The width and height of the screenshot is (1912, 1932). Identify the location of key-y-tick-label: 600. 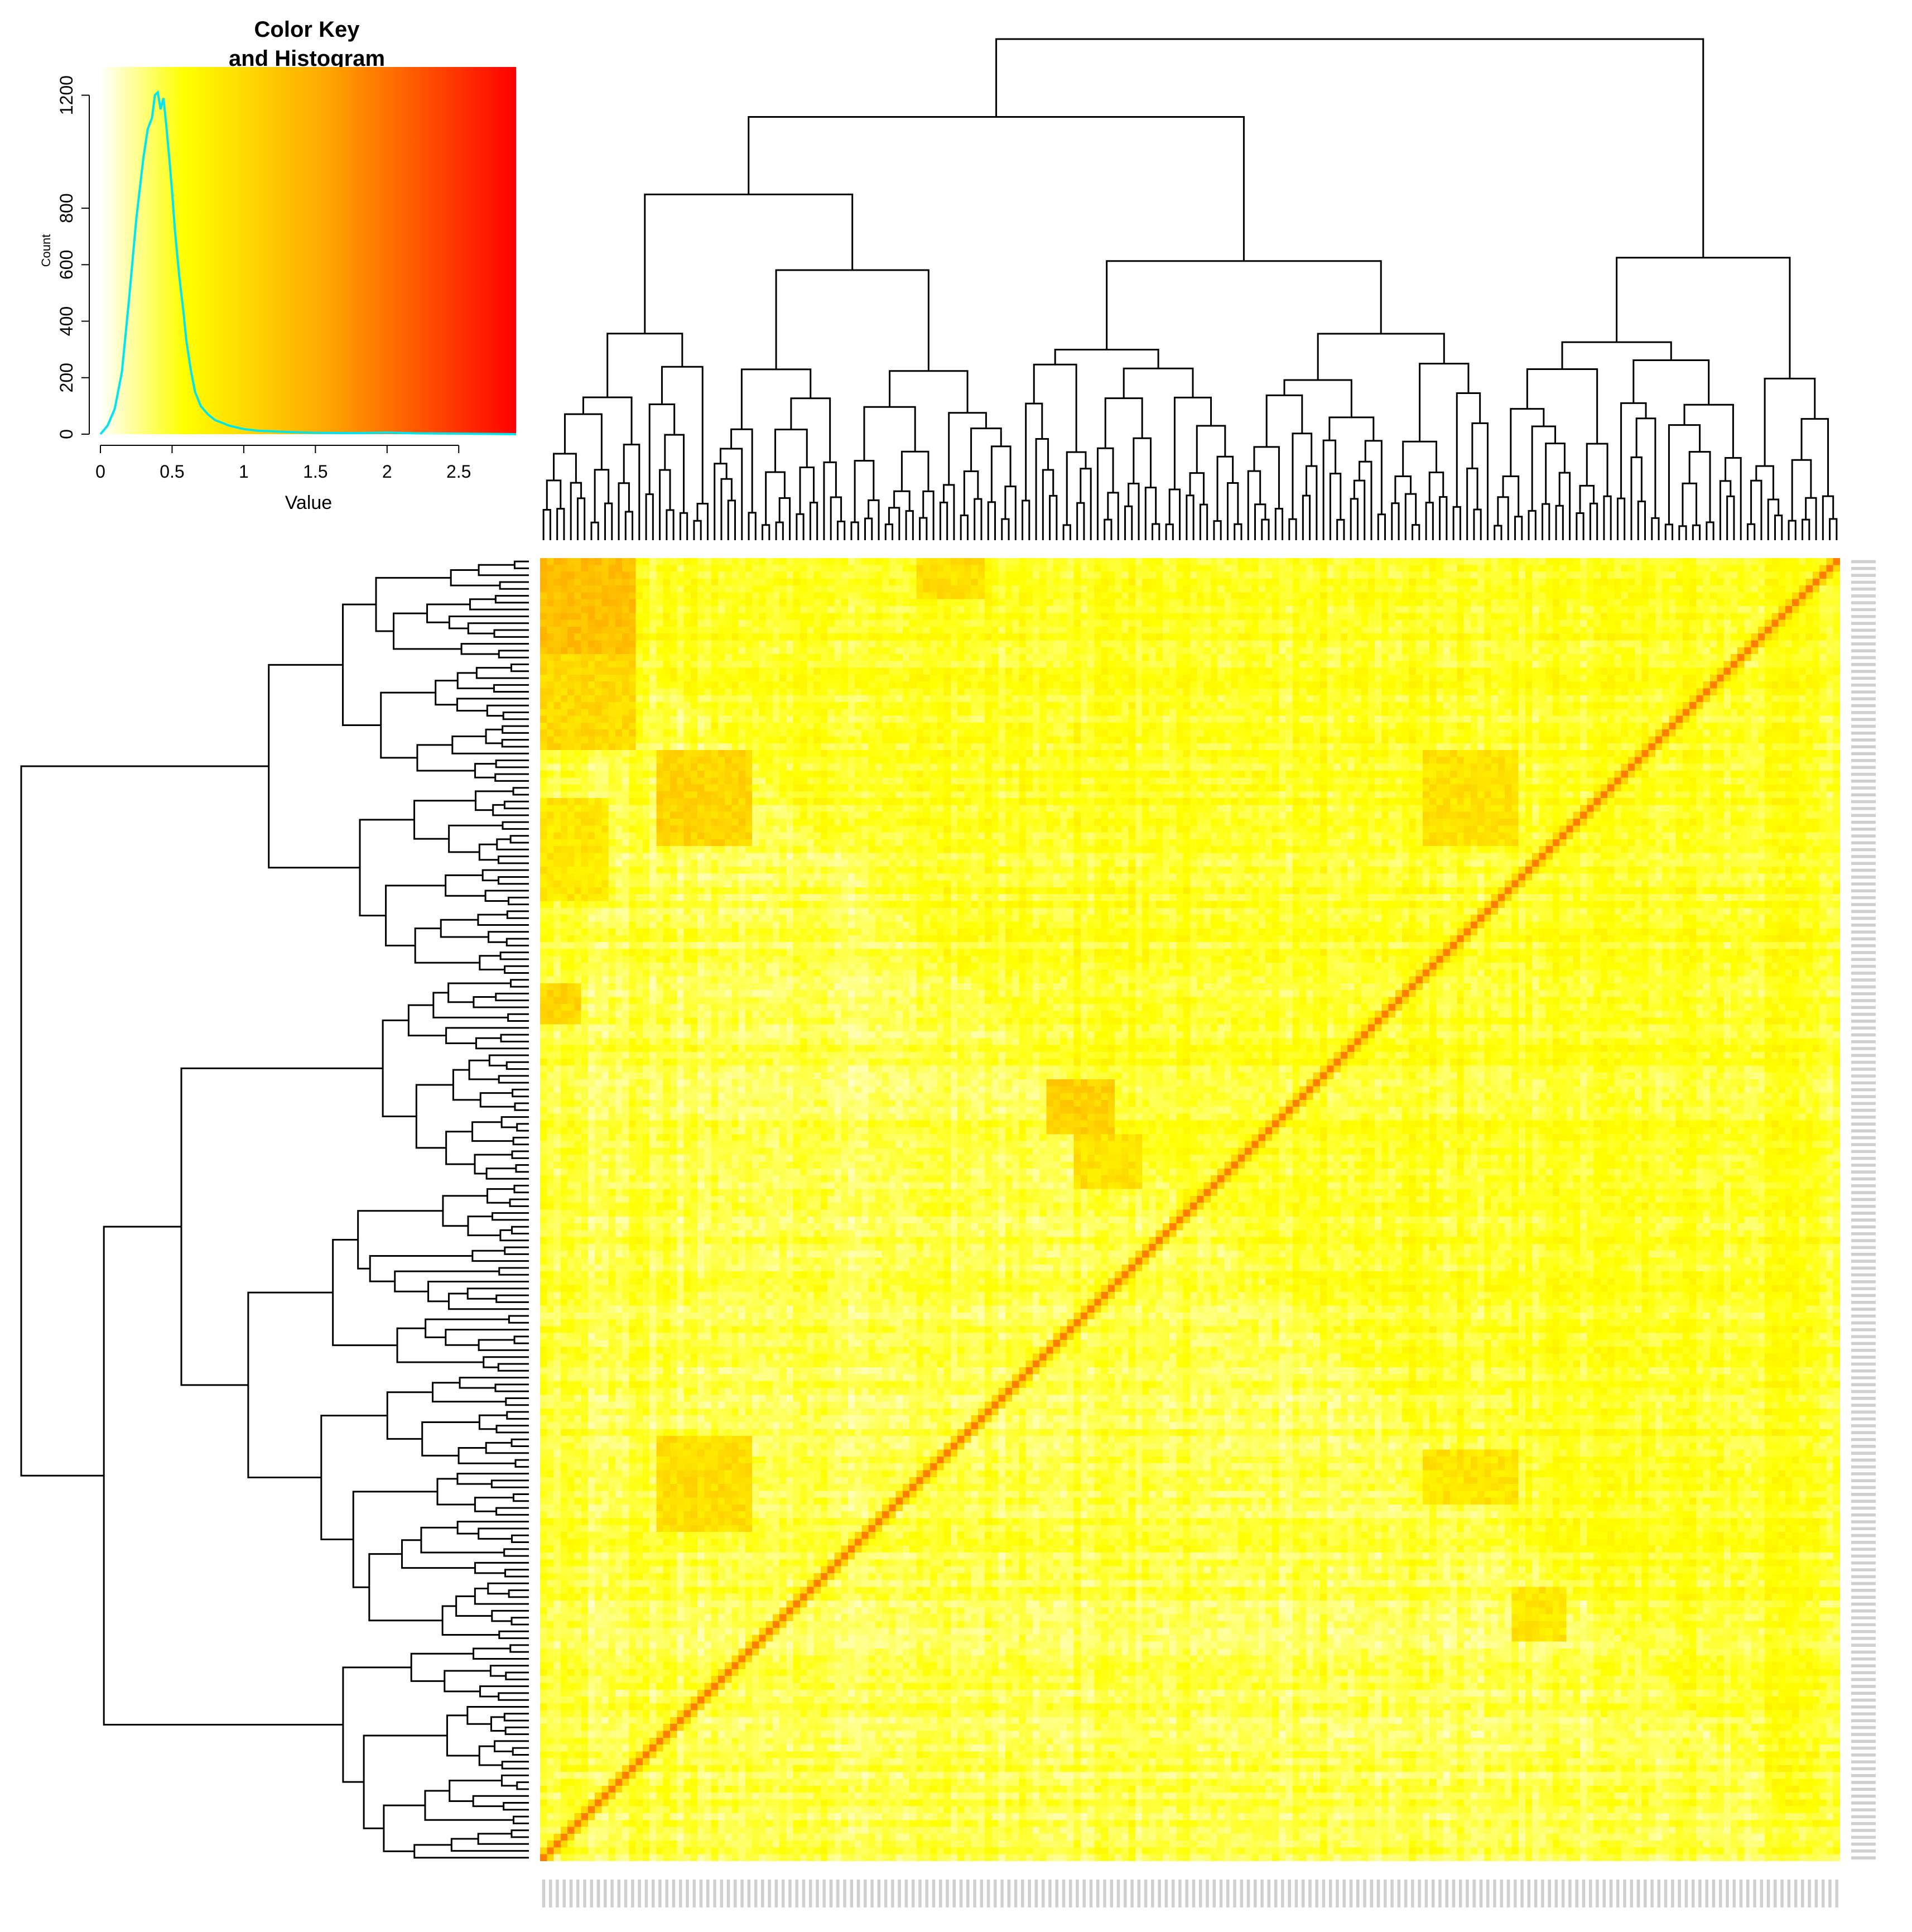
(66, 265).